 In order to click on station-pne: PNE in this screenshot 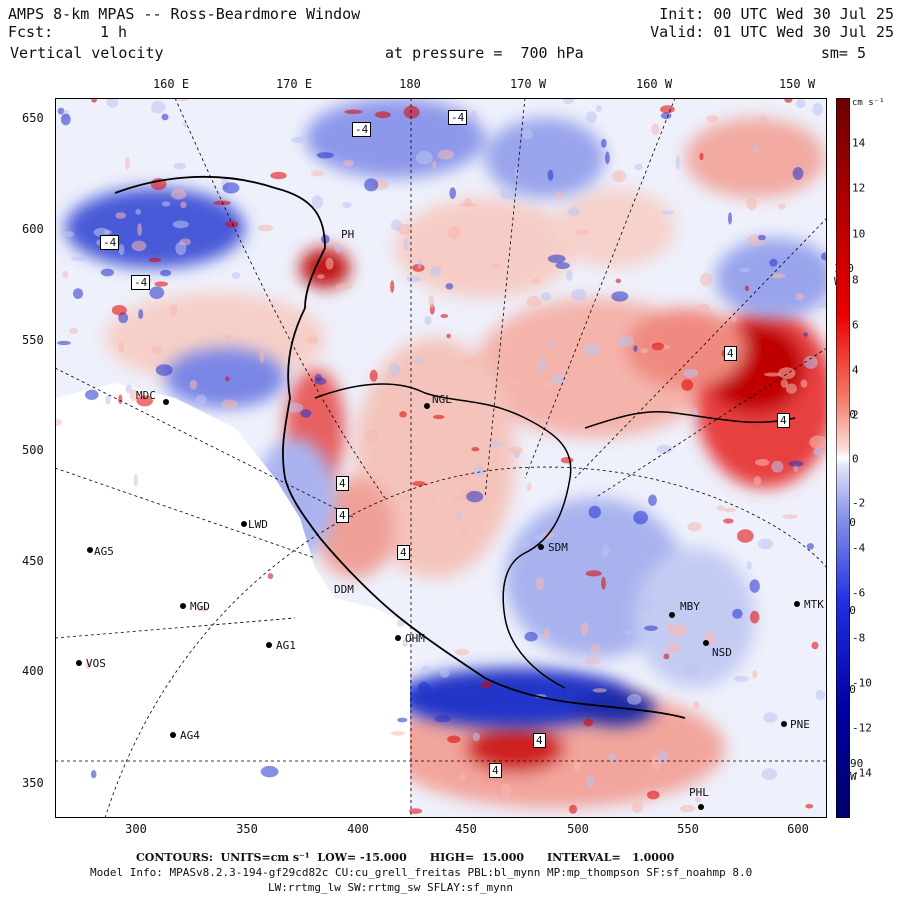, I will do `click(800, 724)`.